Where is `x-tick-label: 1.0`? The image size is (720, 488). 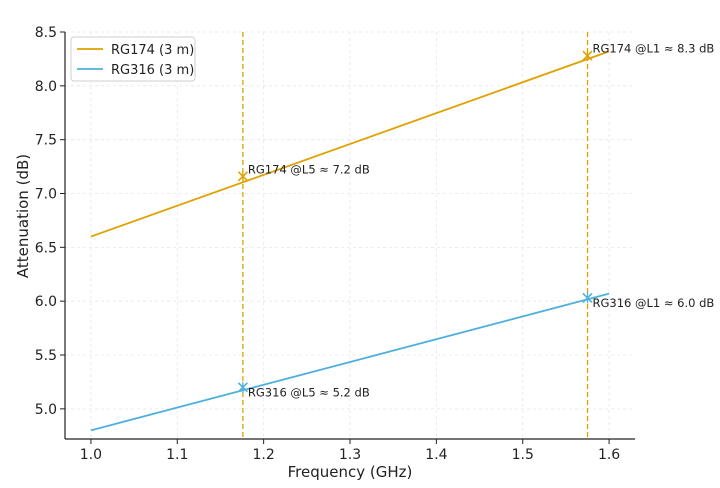 x-tick-label: 1.0 is located at coordinates (91, 455).